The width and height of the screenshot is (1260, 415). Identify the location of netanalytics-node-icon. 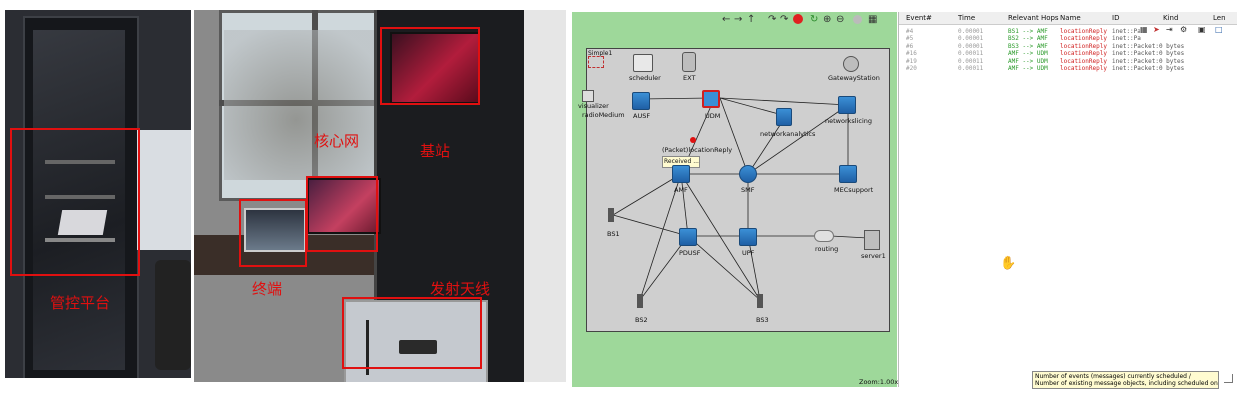
(784, 117).